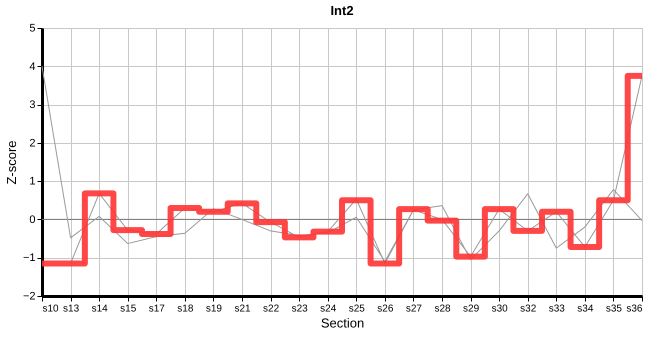  I want to click on x-tick-label: s23, so click(300, 309).